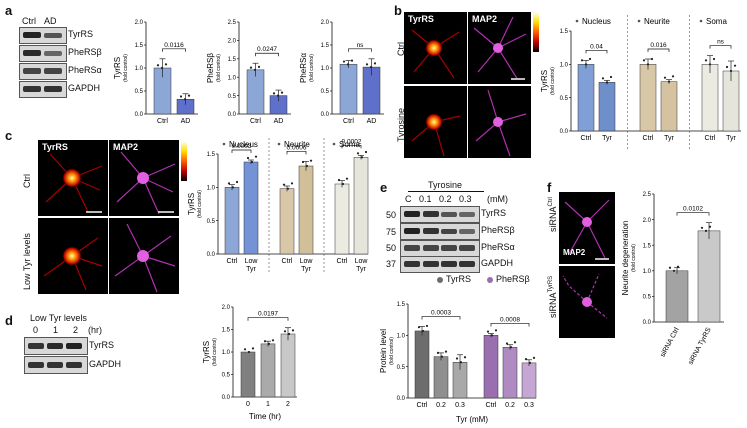  Describe the element at coordinates (716, 21) in the screenshot. I see `group-title: Soma` at that location.